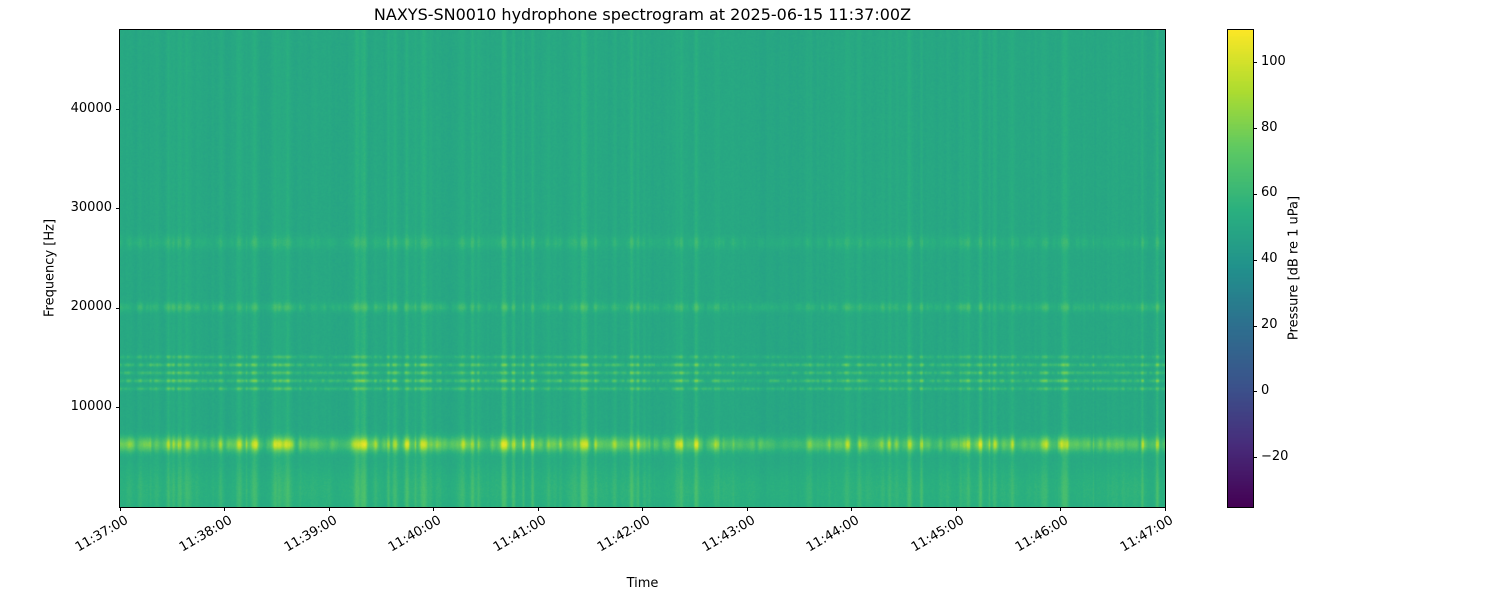 The width and height of the screenshot is (1500, 600). Describe the element at coordinates (623, 534) in the screenshot. I see `x-tick-label: 11:42:00` at that location.